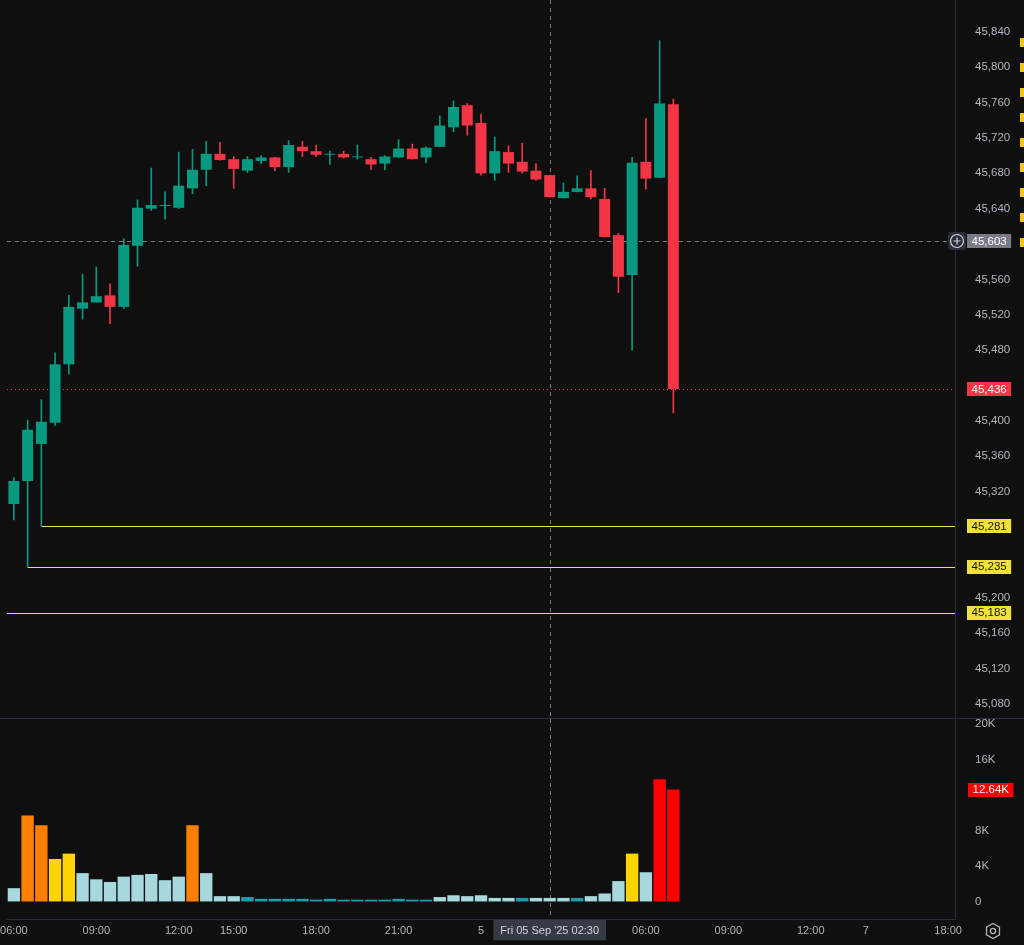  What do you see at coordinates (398, 929) in the screenshot?
I see `x-tick-label: 21:00` at bounding box center [398, 929].